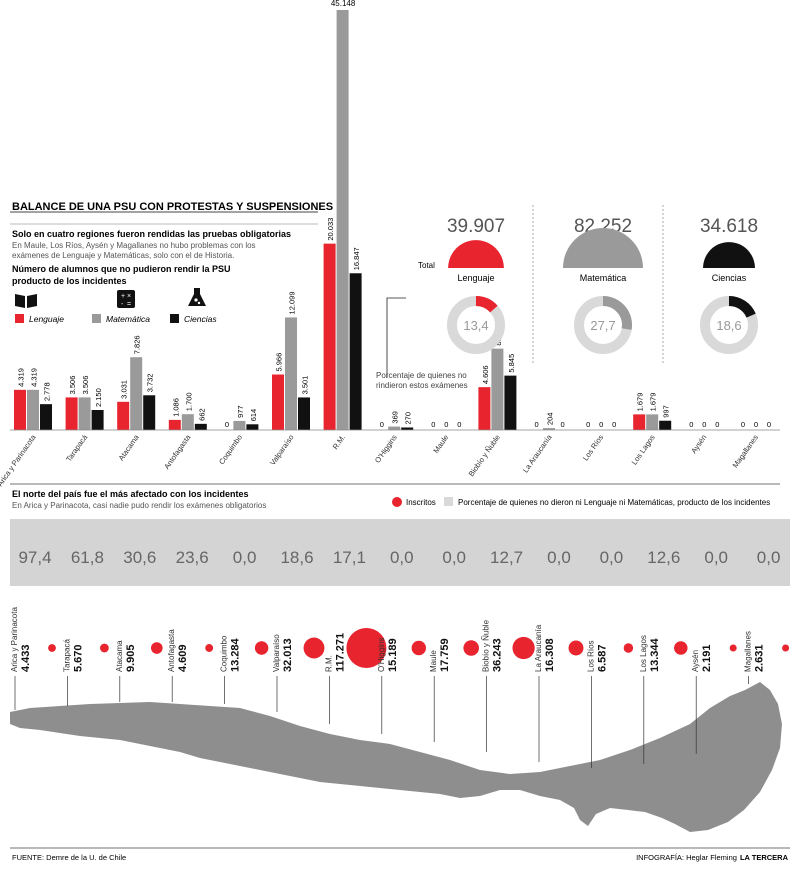 The width and height of the screenshot is (800, 869). Describe the element at coordinates (617, 313) in the screenshot. I see `donut-arc-matematica` at that location.